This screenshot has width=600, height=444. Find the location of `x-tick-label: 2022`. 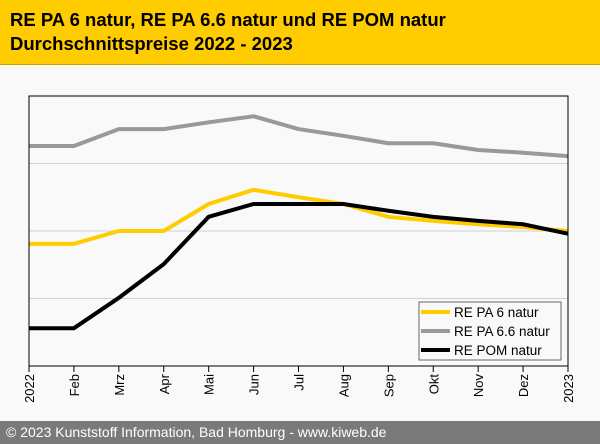

x-tick-label: 2022 is located at coordinates (29, 388).